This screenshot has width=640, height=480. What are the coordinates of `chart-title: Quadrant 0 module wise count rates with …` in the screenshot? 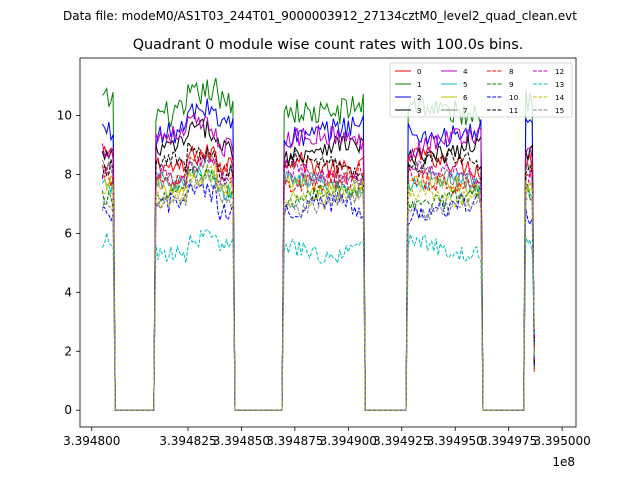 It's located at (328, 45).